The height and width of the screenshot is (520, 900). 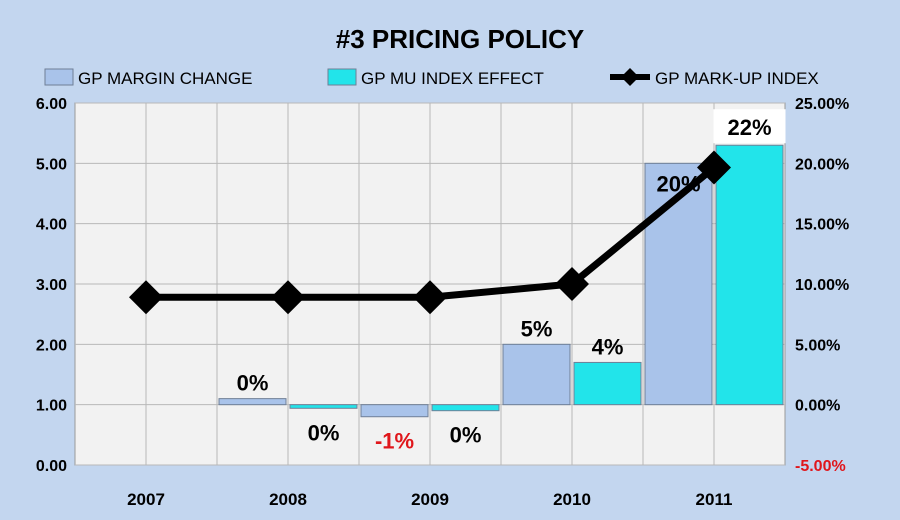 What do you see at coordinates (536, 374) in the screenshot?
I see `gp-margin-change-bar-2010` at bounding box center [536, 374].